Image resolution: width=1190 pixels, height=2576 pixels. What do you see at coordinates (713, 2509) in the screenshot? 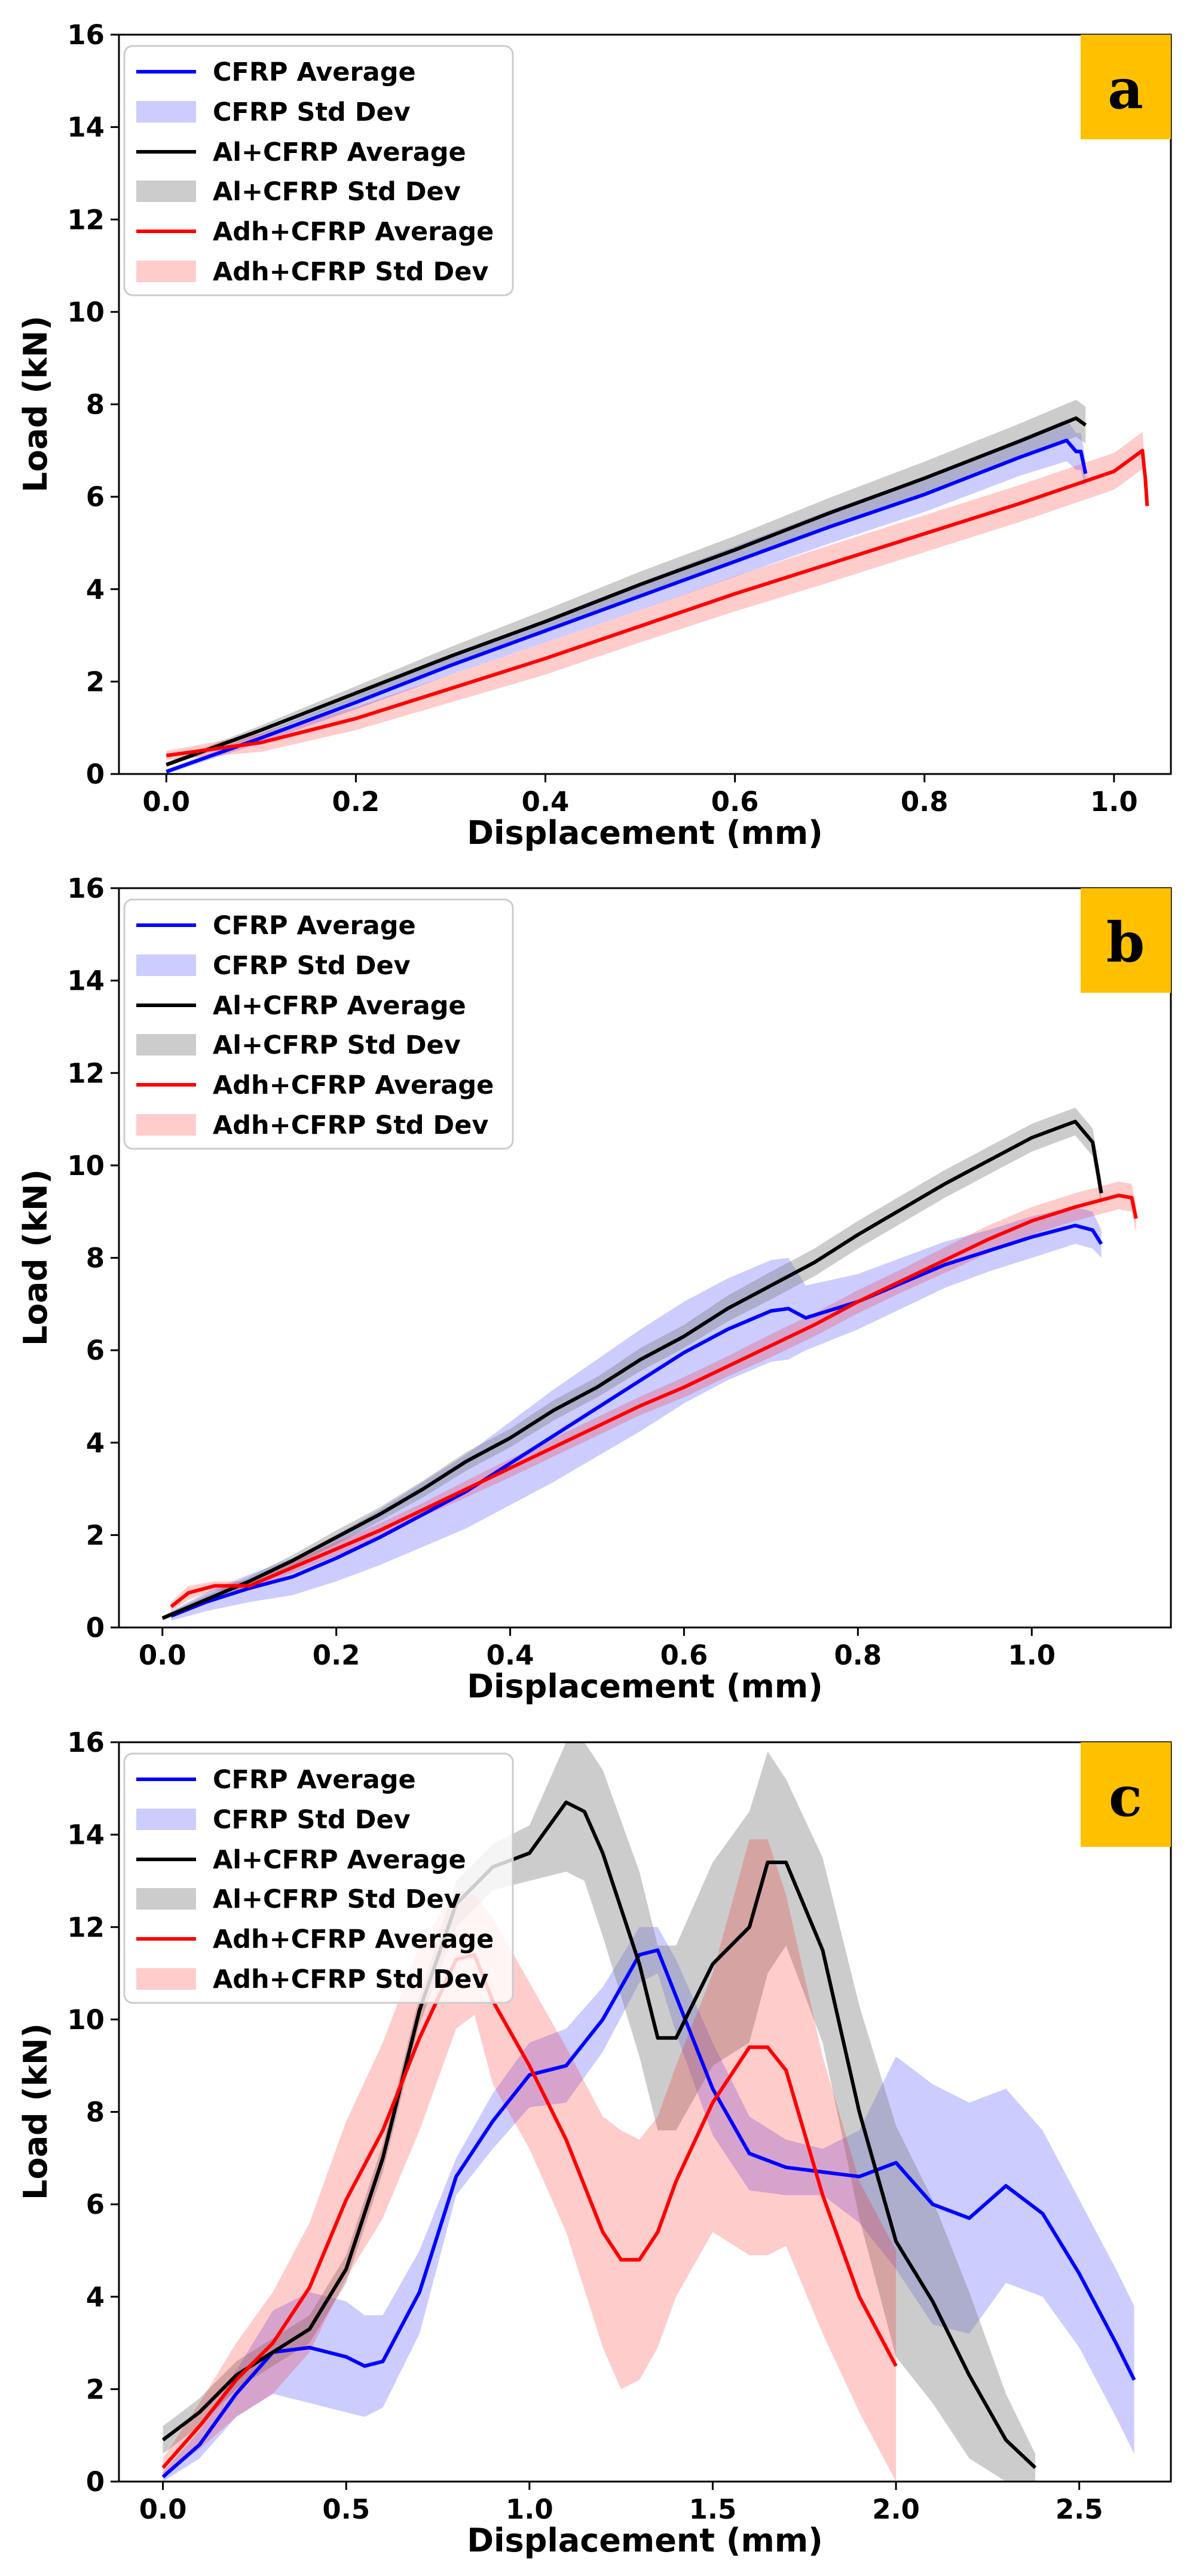
I see `x-tick-label: 1.5` at bounding box center [713, 2509].